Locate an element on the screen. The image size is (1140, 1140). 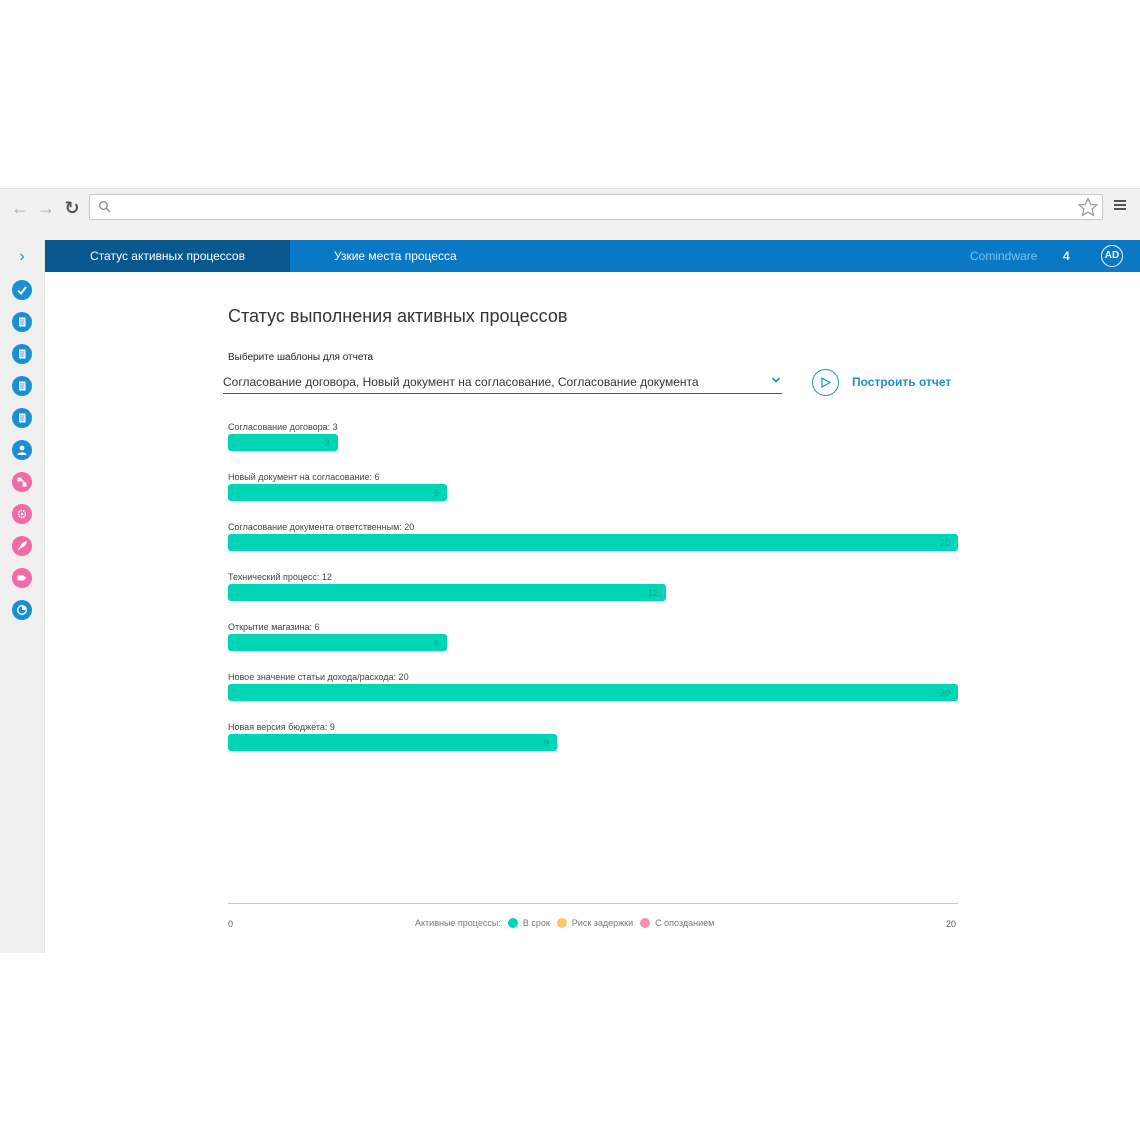
sidebar-item-user is located at coordinates (22, 450).